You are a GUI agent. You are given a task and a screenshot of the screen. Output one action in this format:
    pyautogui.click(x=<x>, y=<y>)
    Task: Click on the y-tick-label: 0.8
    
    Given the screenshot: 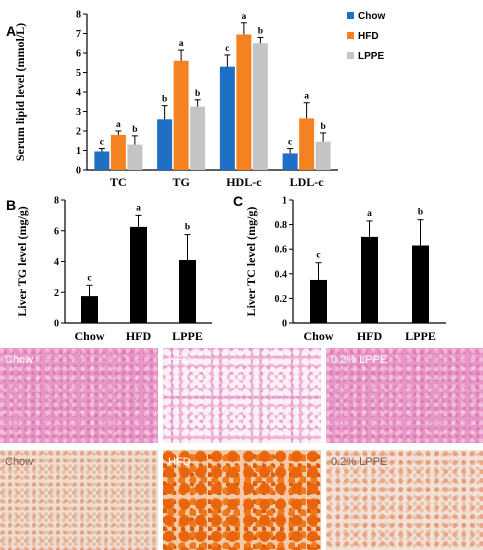 What is the action you would take?
    pyautogui.click(x=281, y=225)
    